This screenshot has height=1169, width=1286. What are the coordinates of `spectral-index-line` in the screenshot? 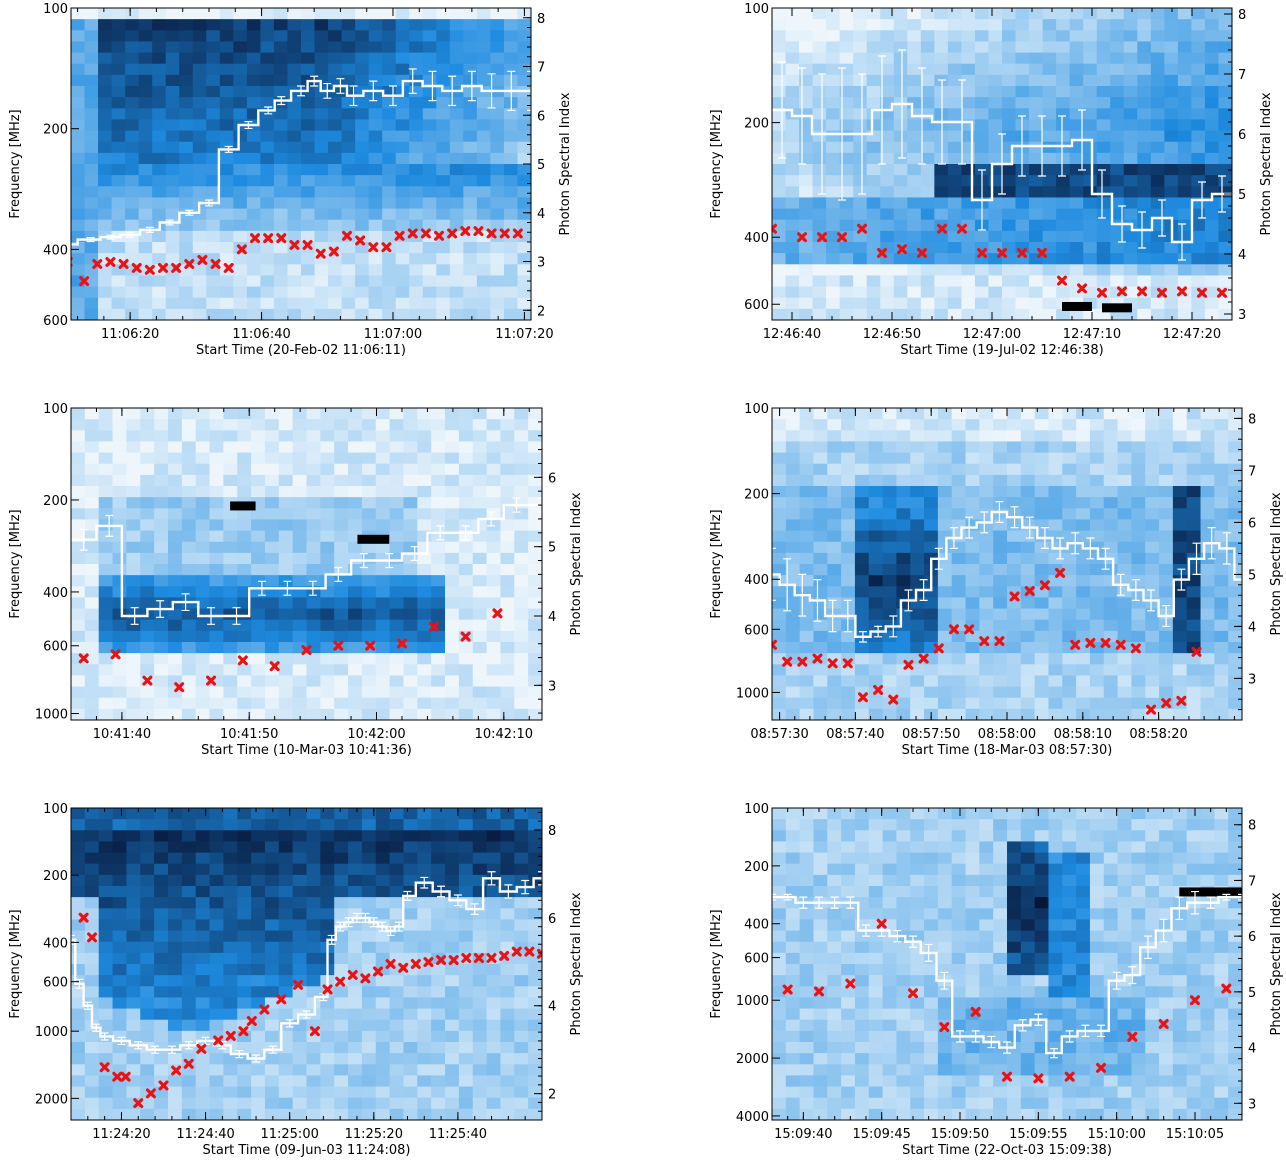 It's located at (301, 162).